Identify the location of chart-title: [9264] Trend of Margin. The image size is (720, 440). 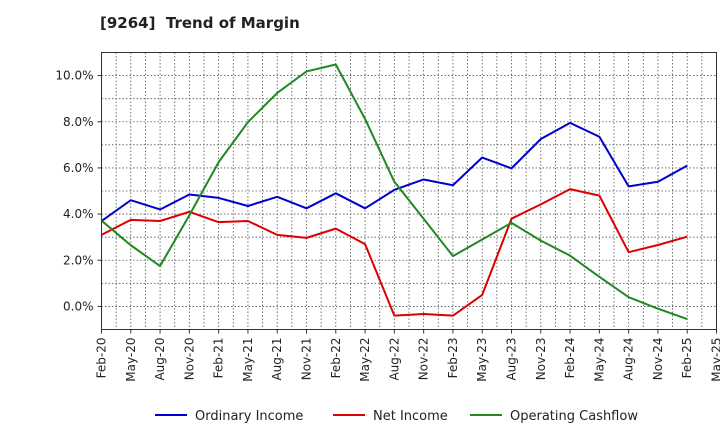
(200, 23).